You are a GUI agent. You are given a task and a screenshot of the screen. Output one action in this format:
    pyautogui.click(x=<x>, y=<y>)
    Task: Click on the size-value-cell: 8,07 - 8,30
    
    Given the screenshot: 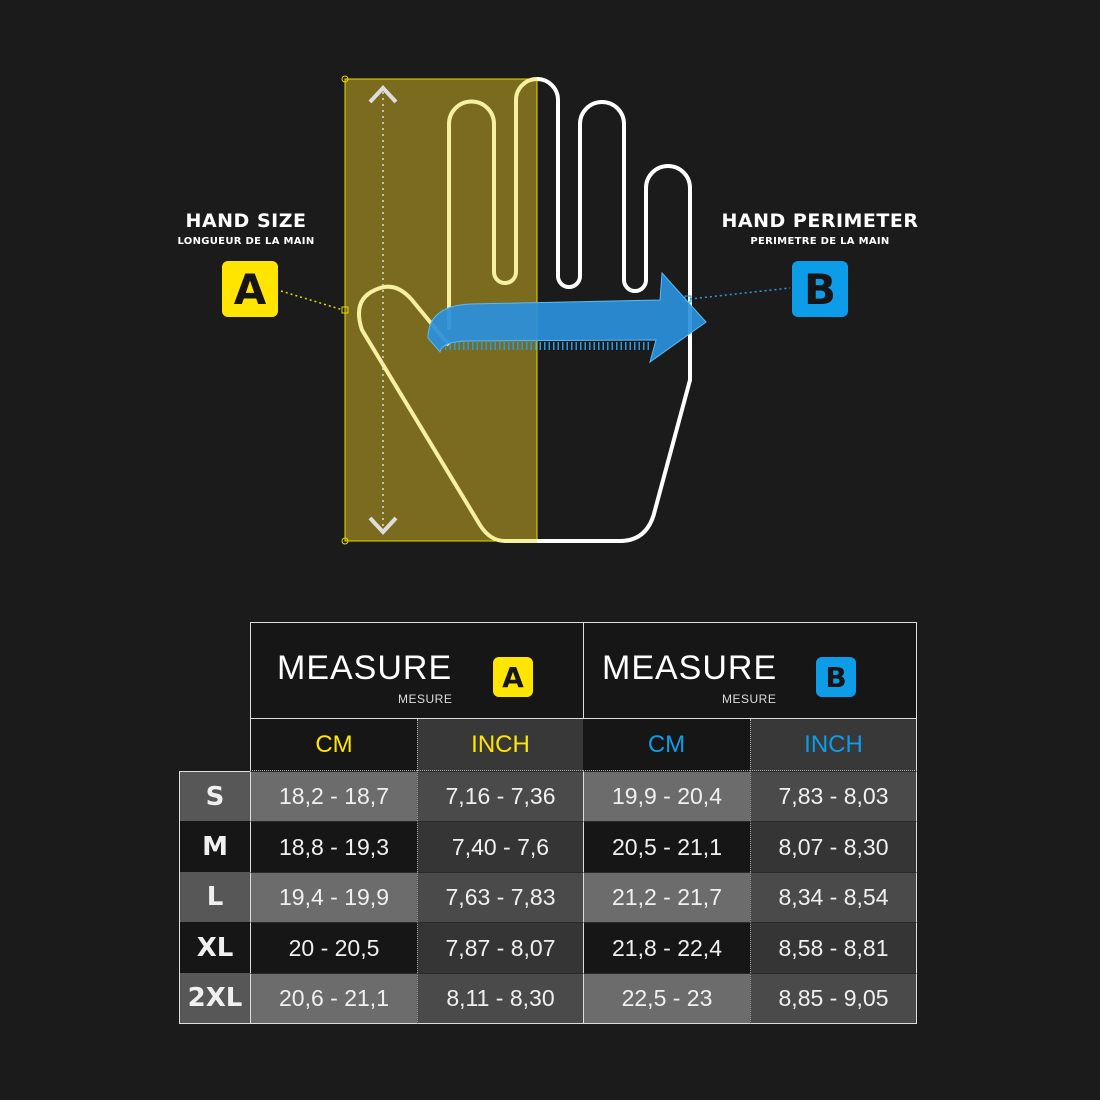 What is the action you would take?
    pyautogui.click(x=833, y=846)
    